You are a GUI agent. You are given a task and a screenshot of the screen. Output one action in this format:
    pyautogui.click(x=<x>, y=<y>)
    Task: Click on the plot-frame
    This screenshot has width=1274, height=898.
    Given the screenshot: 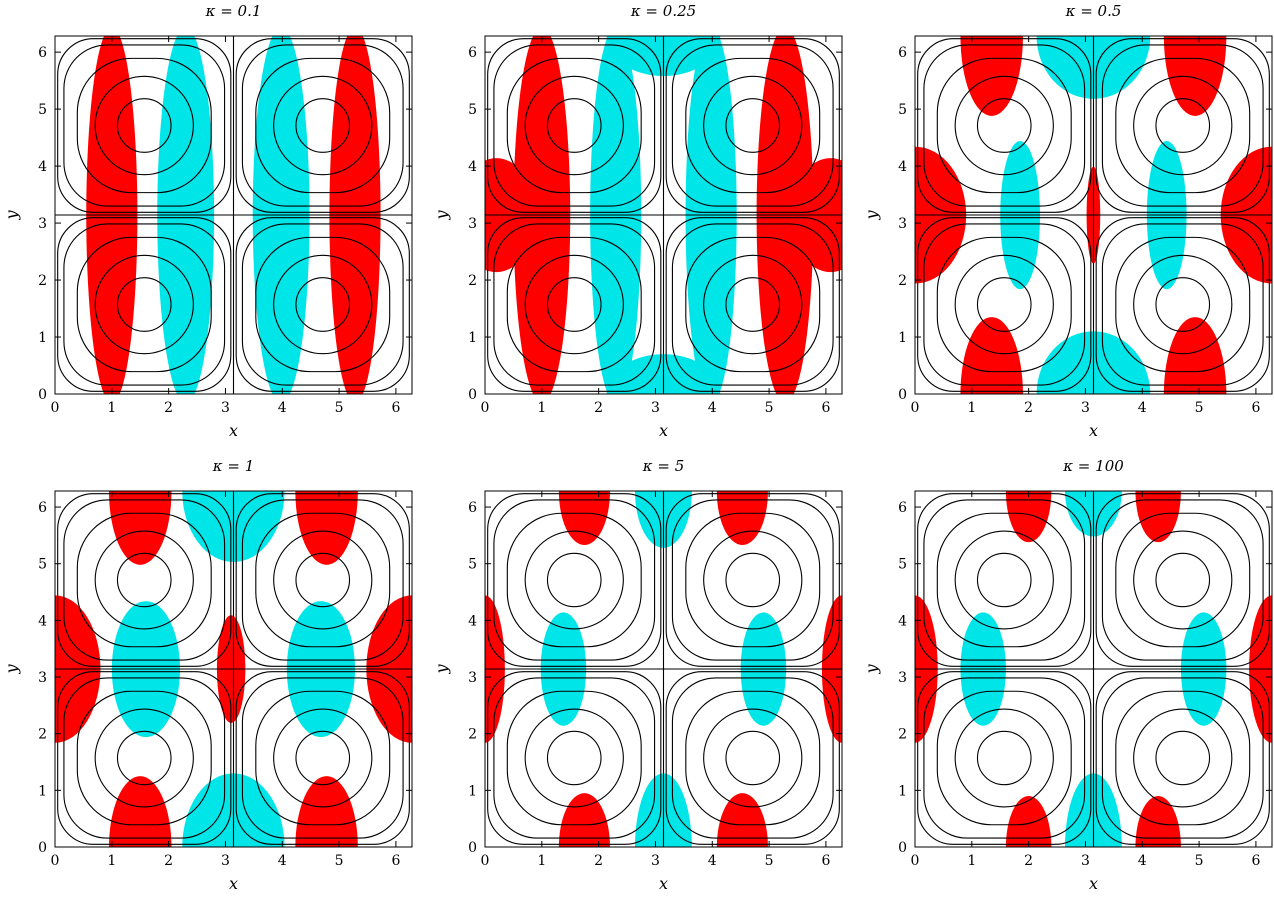 What is the action you would take?
    pyautogui.click(x=233, y=669)
    